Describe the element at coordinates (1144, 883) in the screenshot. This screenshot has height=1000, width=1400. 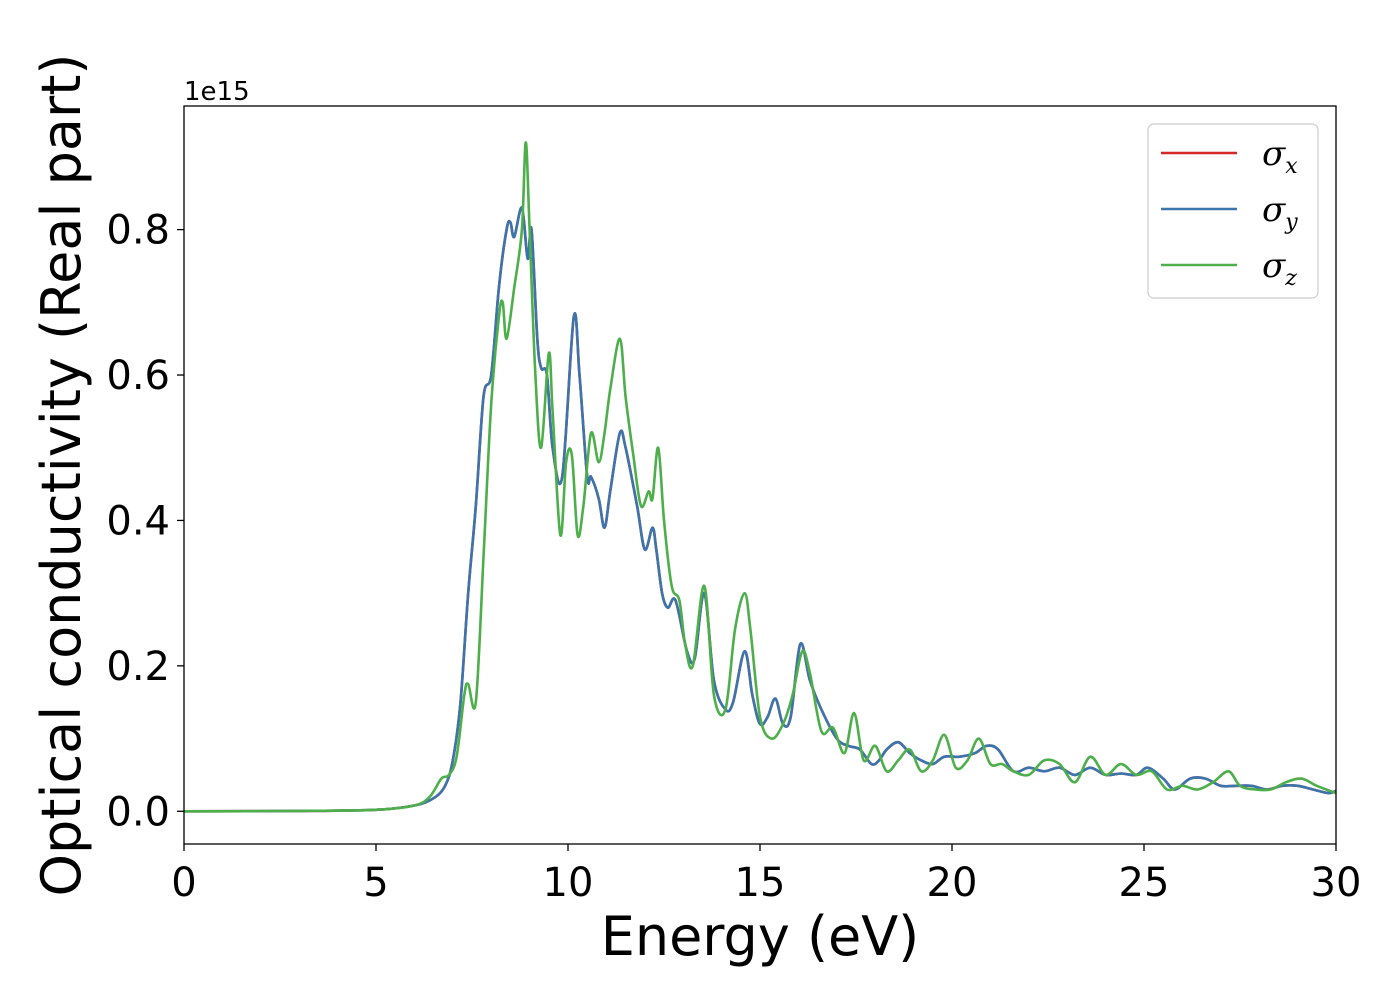
I see `x-tick-label: 25` at that location.